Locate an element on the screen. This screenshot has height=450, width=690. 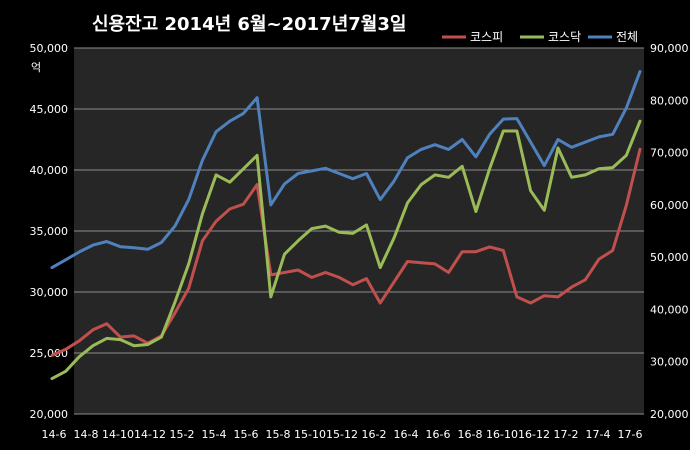
right-tick-label: 90,000 is located at coordinates (669, 48).